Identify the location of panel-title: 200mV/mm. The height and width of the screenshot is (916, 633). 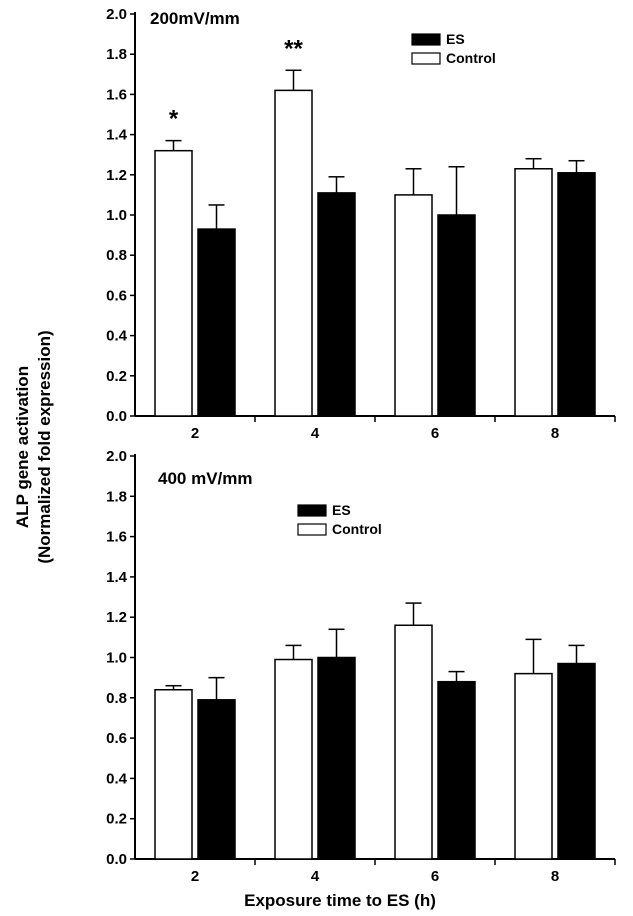
(195, 18).